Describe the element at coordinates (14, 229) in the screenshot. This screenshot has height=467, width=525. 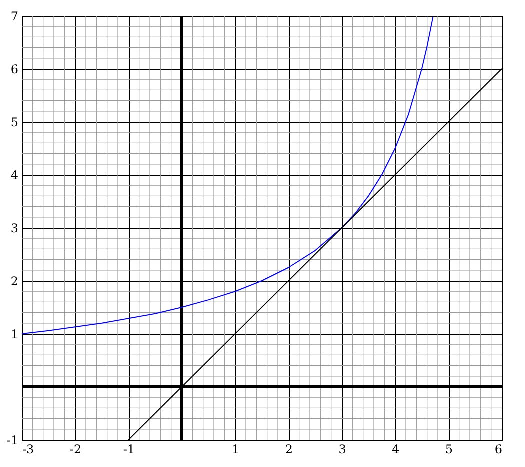
I see `y-tick-label: 3` at that location.